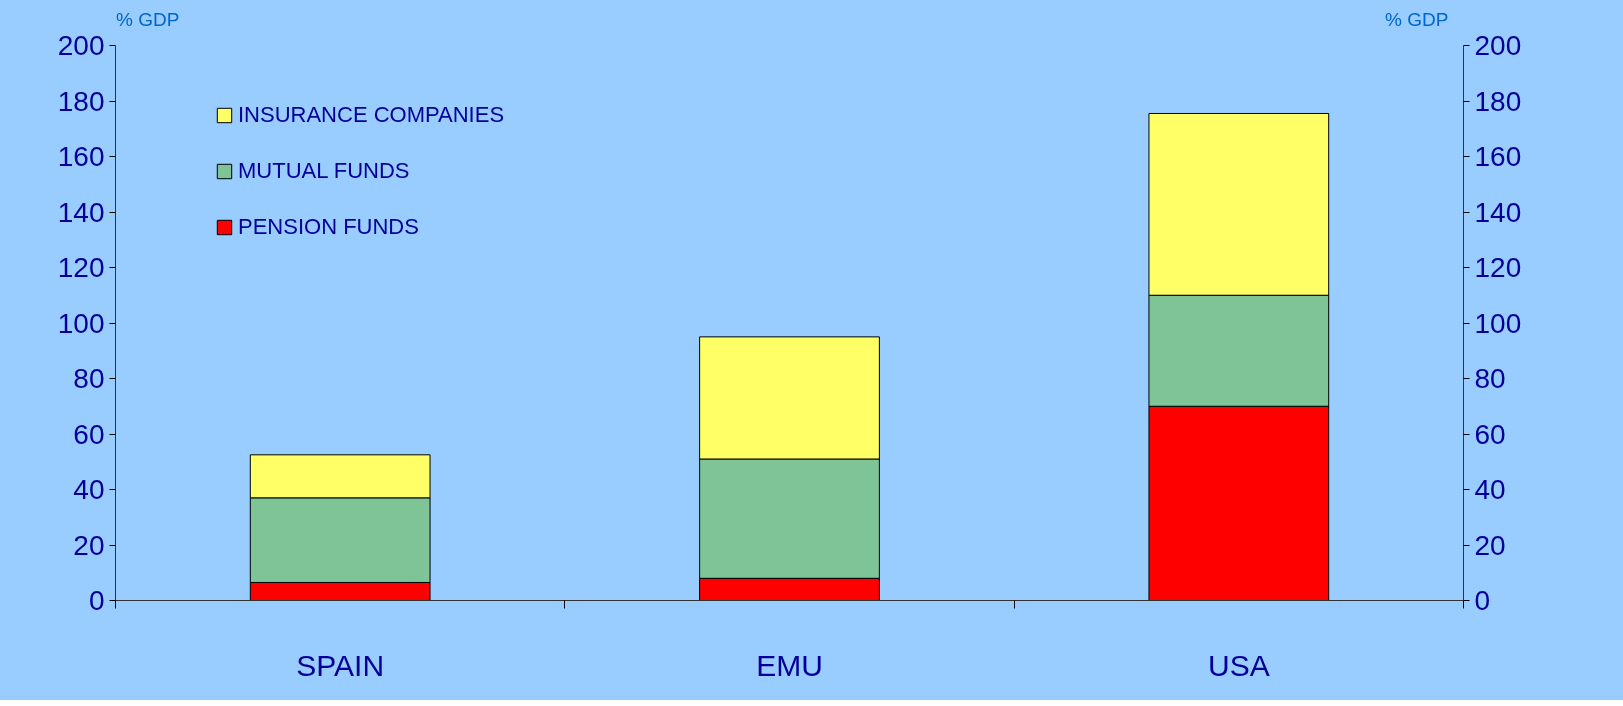 Image resolution: width=1623 pixels, height=706 pixels. Describe the element at coordinates (1490, 545) in the screenshot. I see `y2-tick-label: 20` at that location.